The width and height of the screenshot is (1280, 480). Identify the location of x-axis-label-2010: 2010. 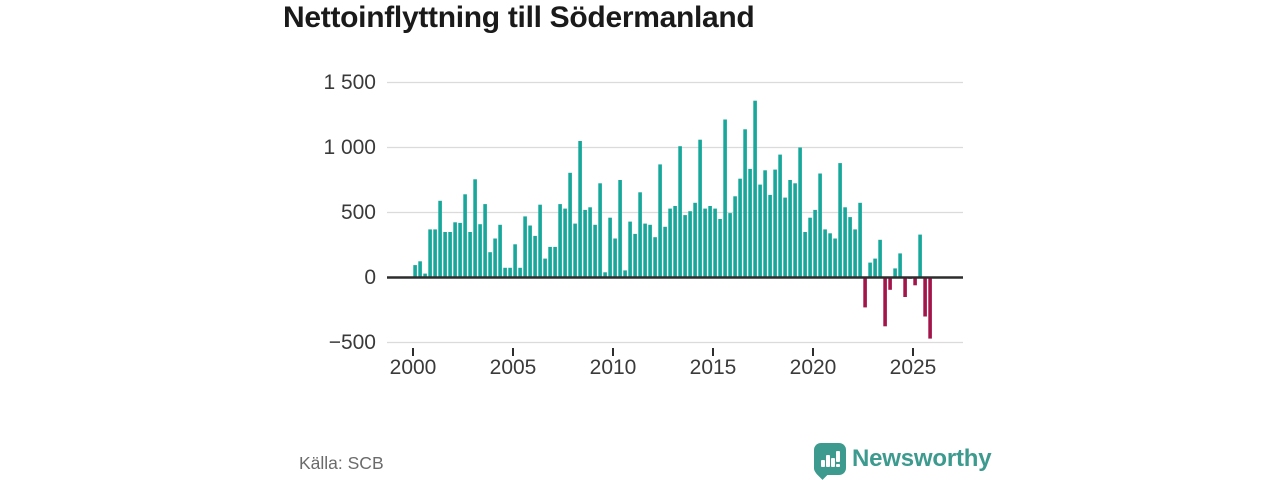
(613, 367).